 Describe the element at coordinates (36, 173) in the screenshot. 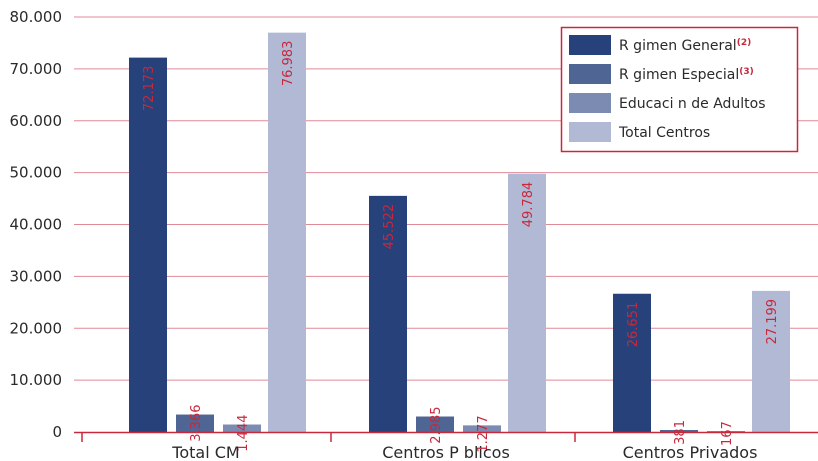

I see `y-tick-label: 50.000` at that location.